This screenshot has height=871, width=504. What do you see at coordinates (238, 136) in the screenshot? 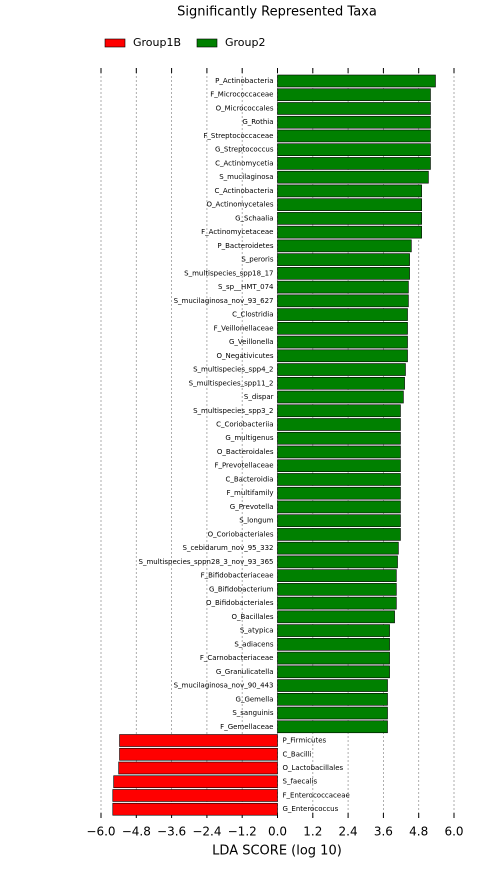
I see `category-label: F_Streptococcaceae` at bounding box center [238, 136].